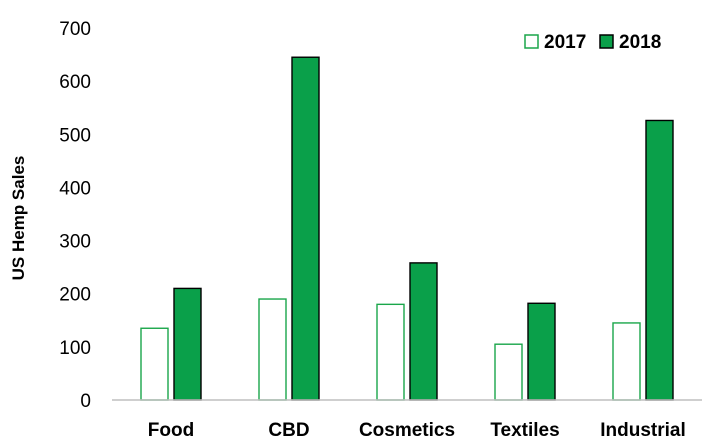  Describe the element at coordinates (75, 82) in the screenshot. I see `y-tick-label: 600` at that location.